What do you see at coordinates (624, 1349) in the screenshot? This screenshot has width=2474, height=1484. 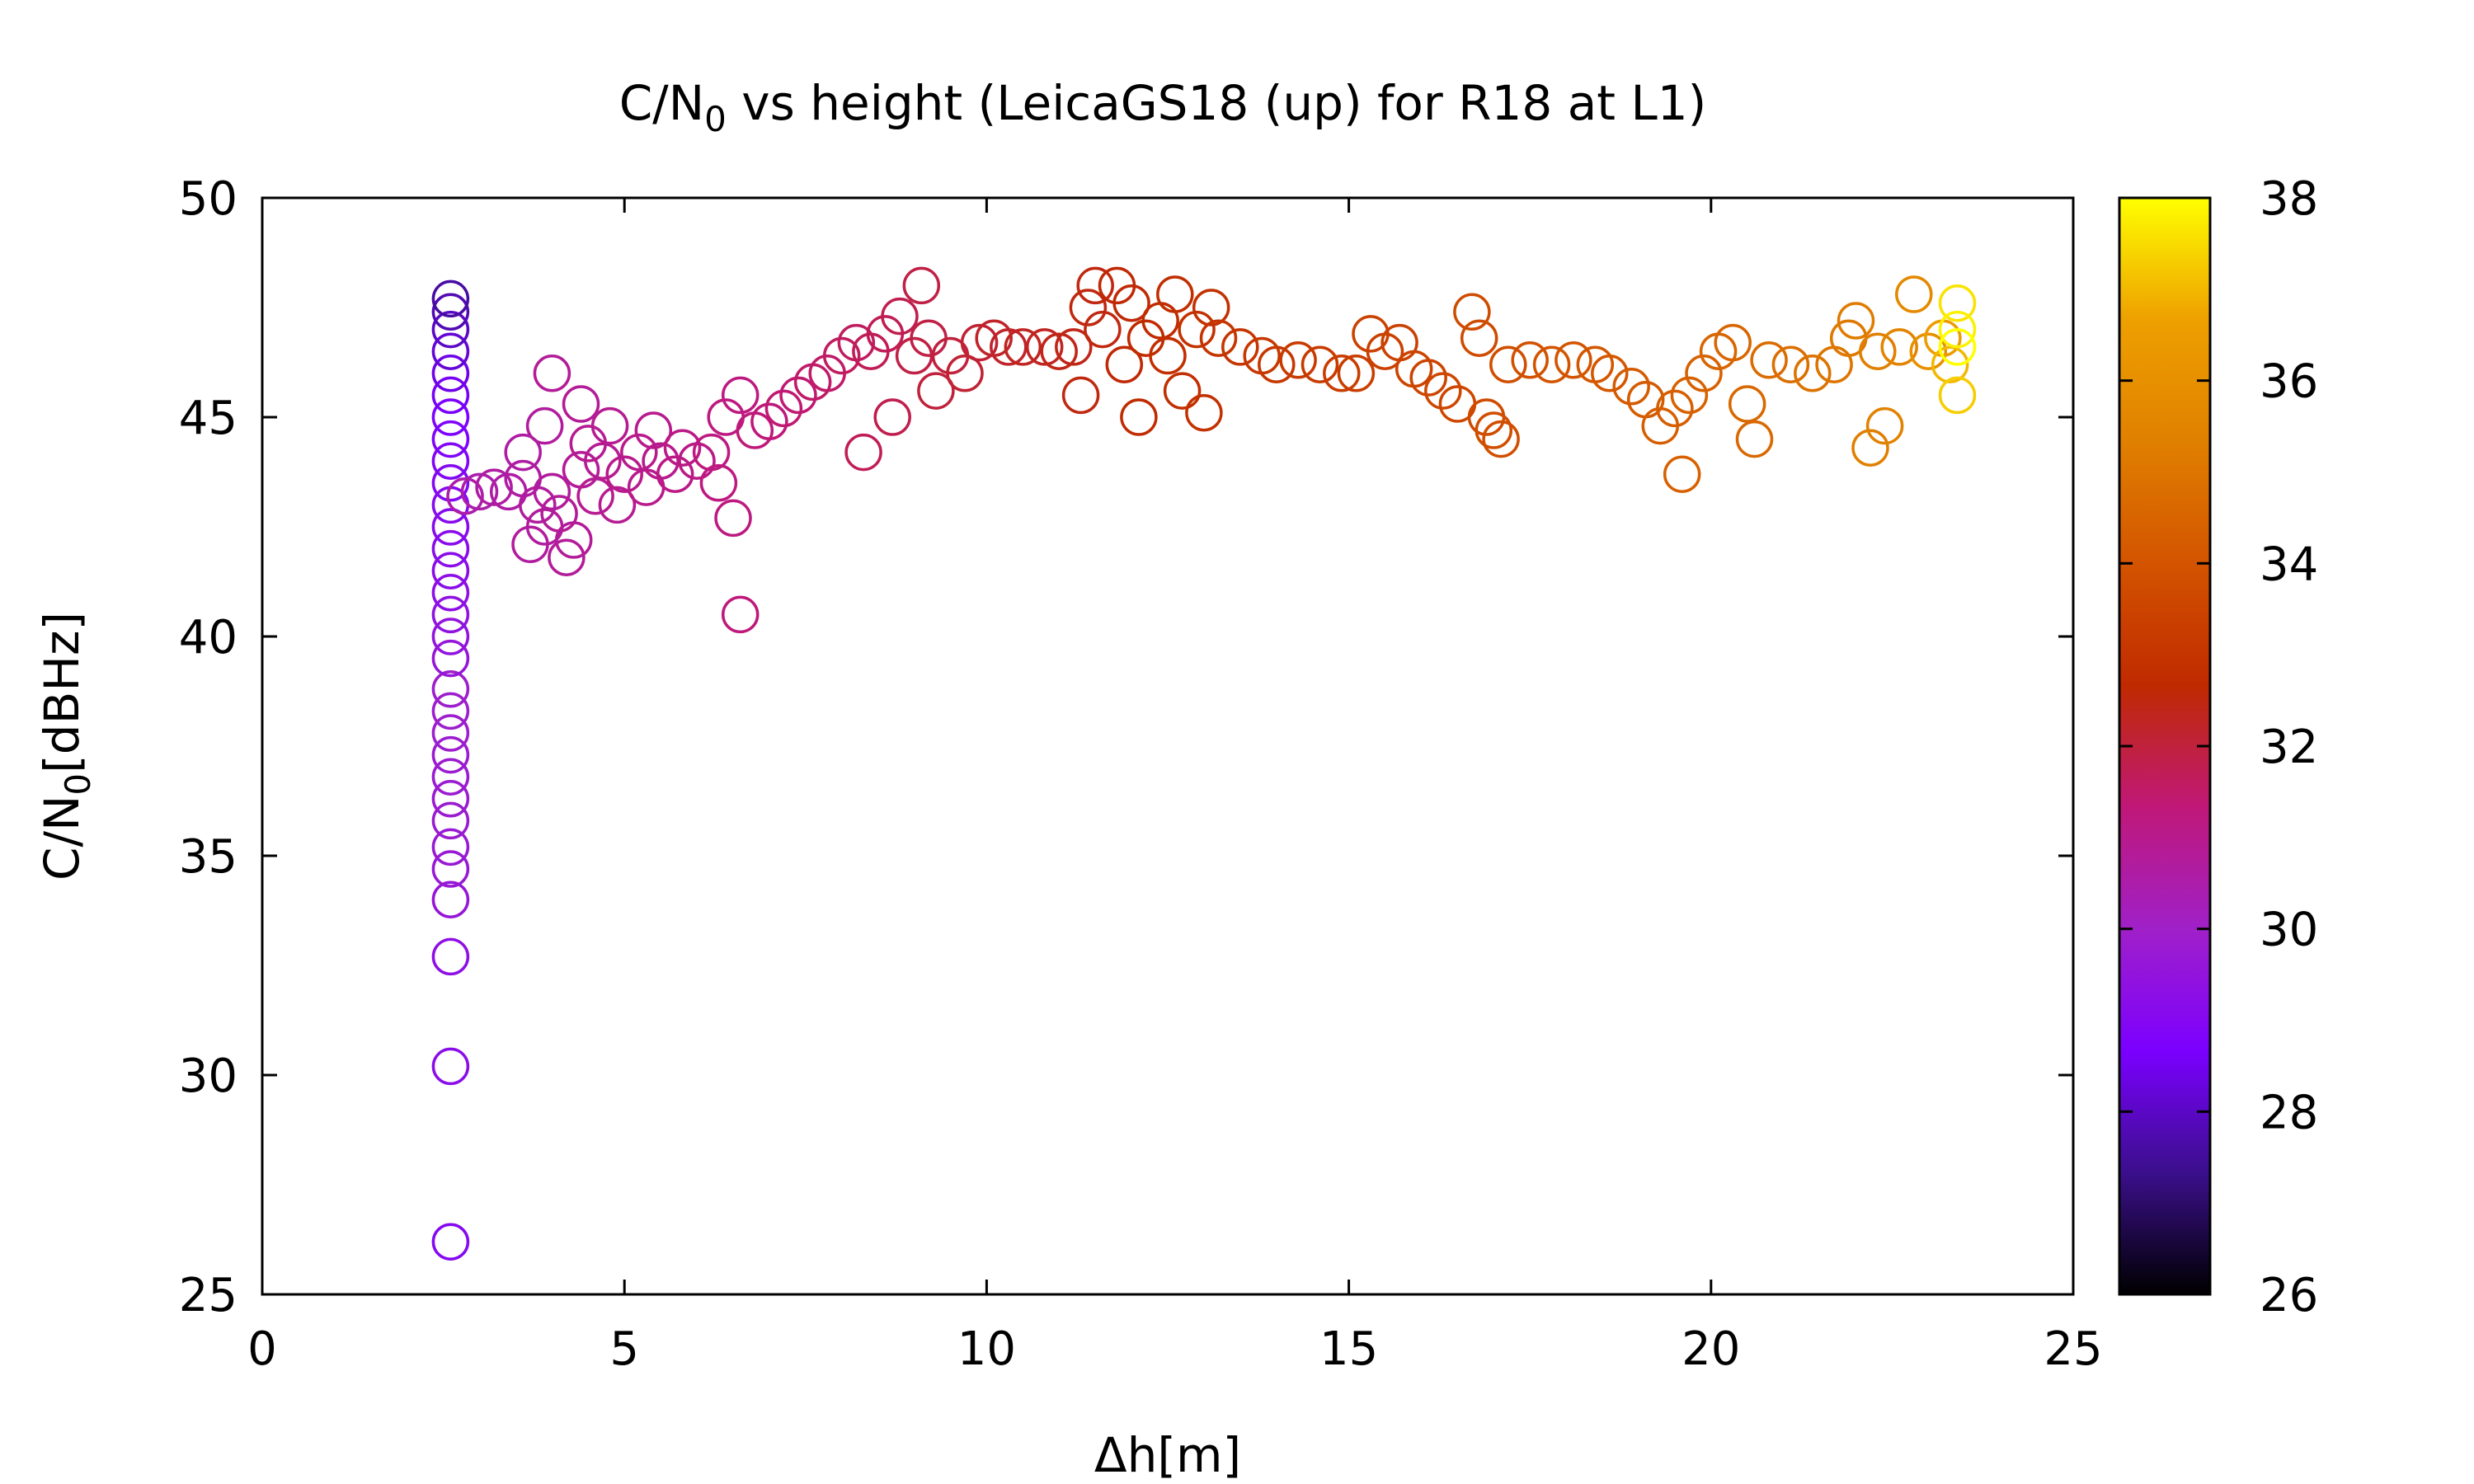 I see `x-tick-label: 5` at bounding box center [624, 1349].